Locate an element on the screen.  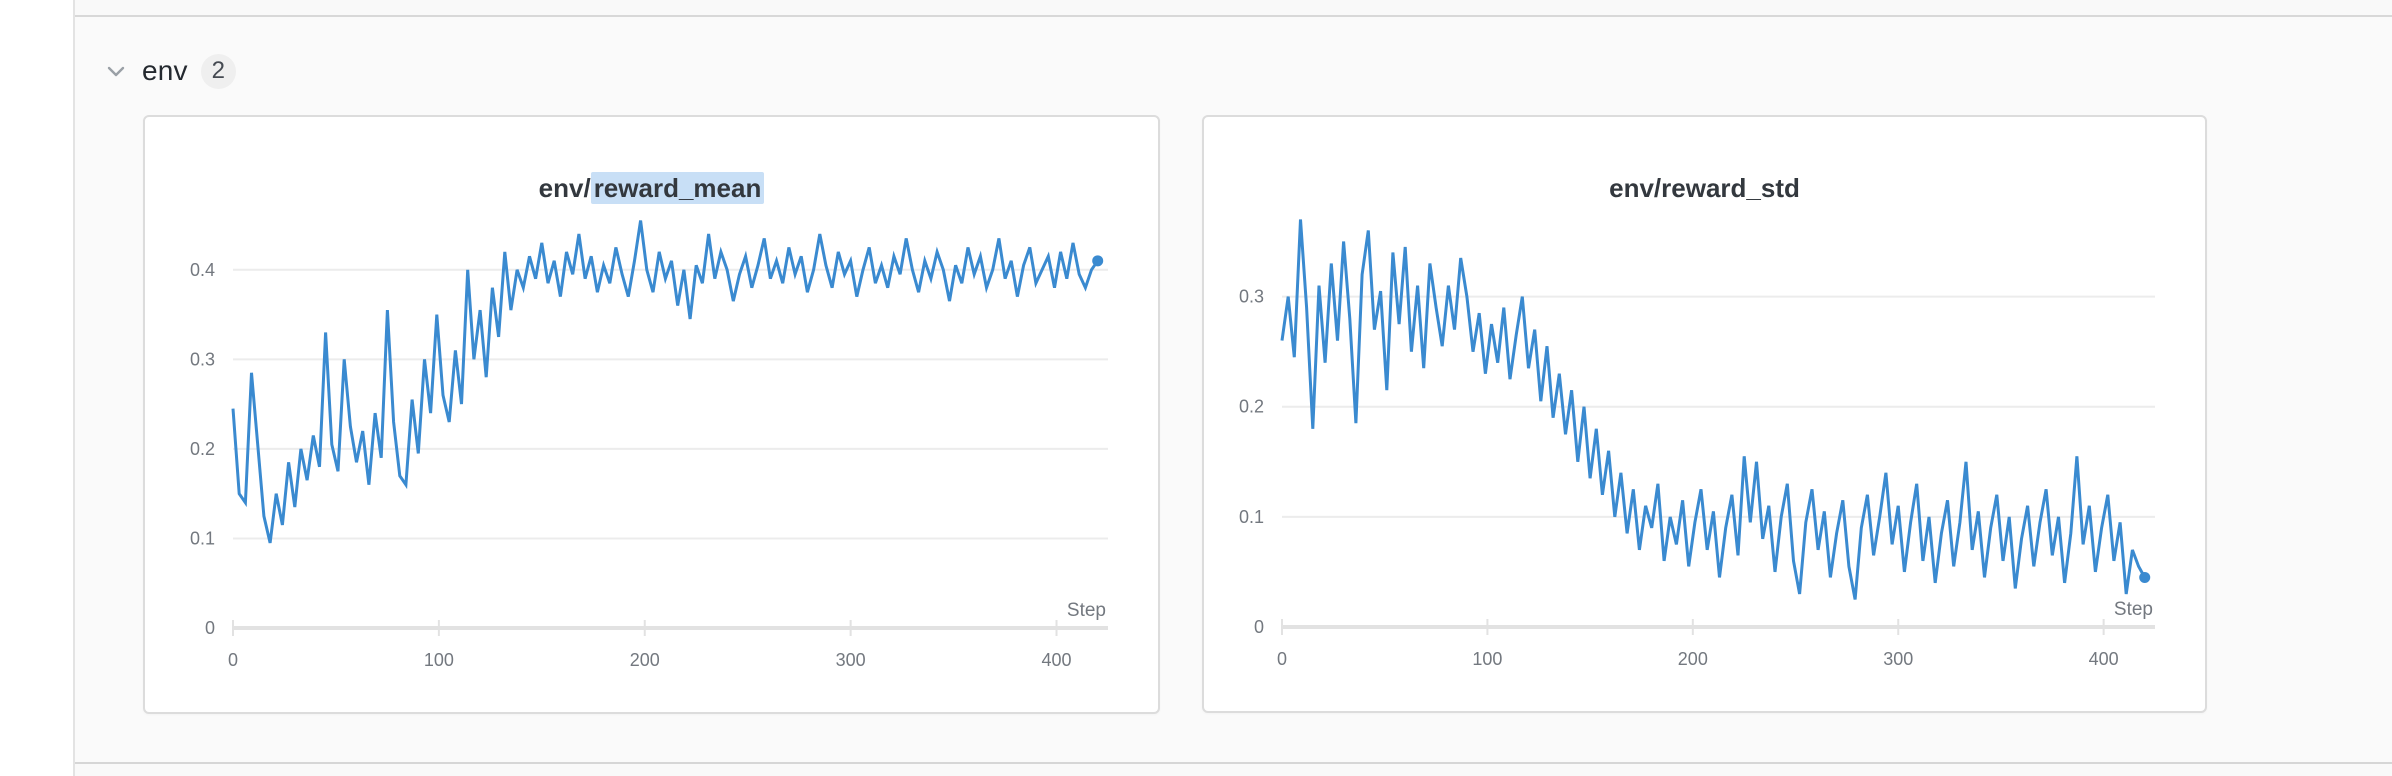
section-header-env: env 2 is located at coordinates (169, 71).